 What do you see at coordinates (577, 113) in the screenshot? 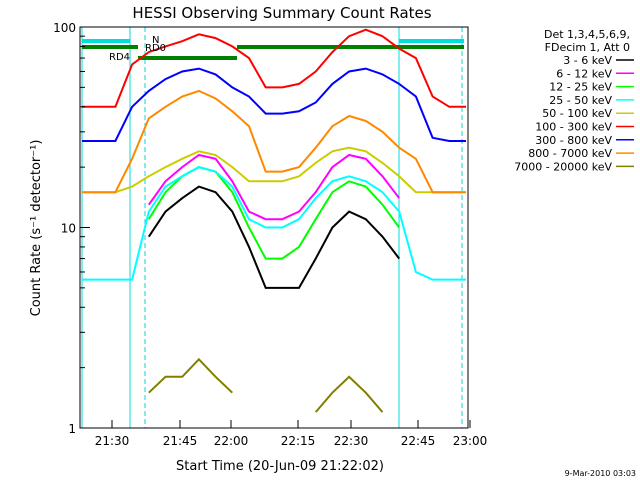
I see `legend-entry-label: 50 - 100 keV` at bounding box center [577, 113].